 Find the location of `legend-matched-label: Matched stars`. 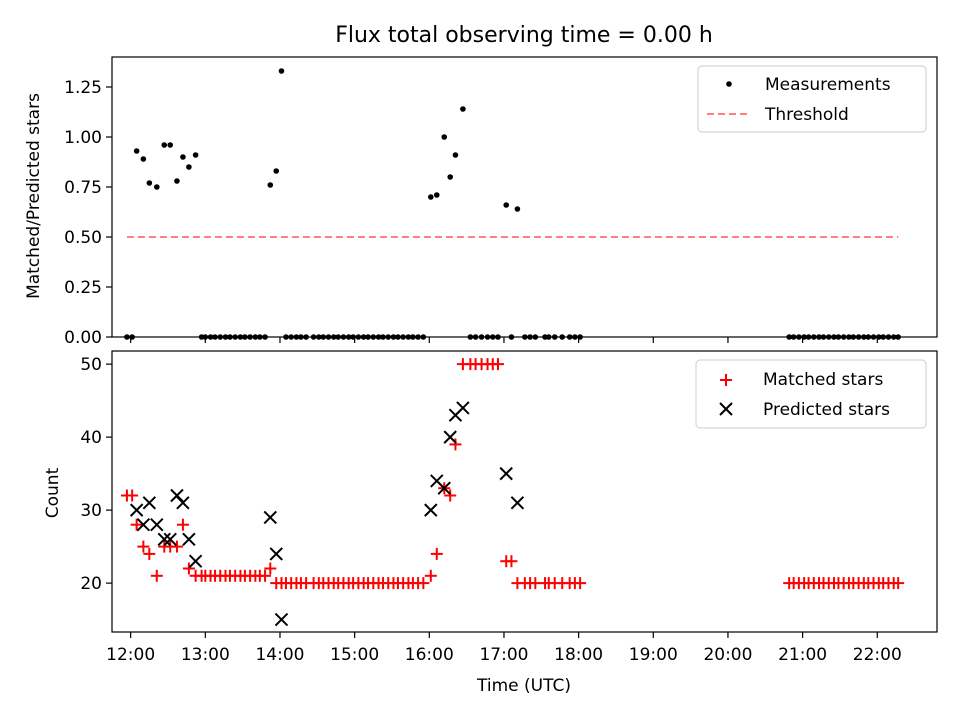

legend-matched-label: Matched stars is located at coordinates (823, 380).